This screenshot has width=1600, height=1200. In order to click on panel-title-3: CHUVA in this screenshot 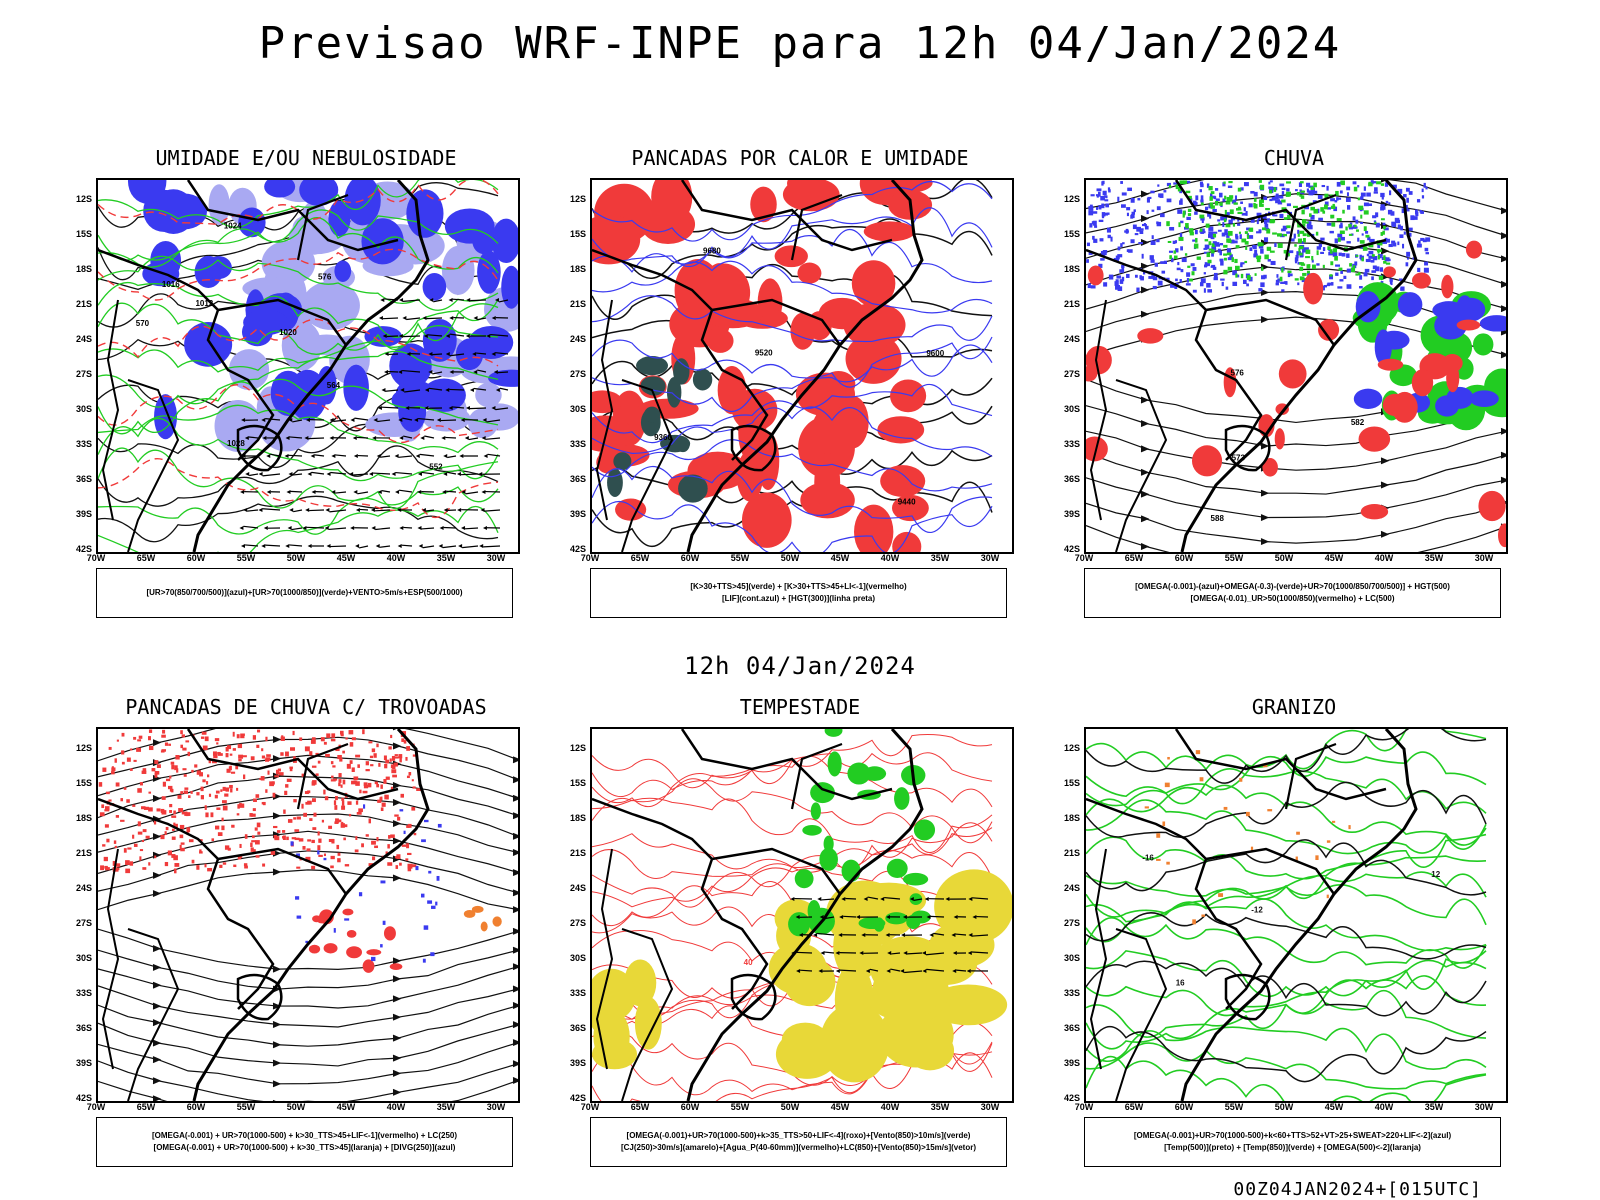, I will do `click(1294, 158)`.